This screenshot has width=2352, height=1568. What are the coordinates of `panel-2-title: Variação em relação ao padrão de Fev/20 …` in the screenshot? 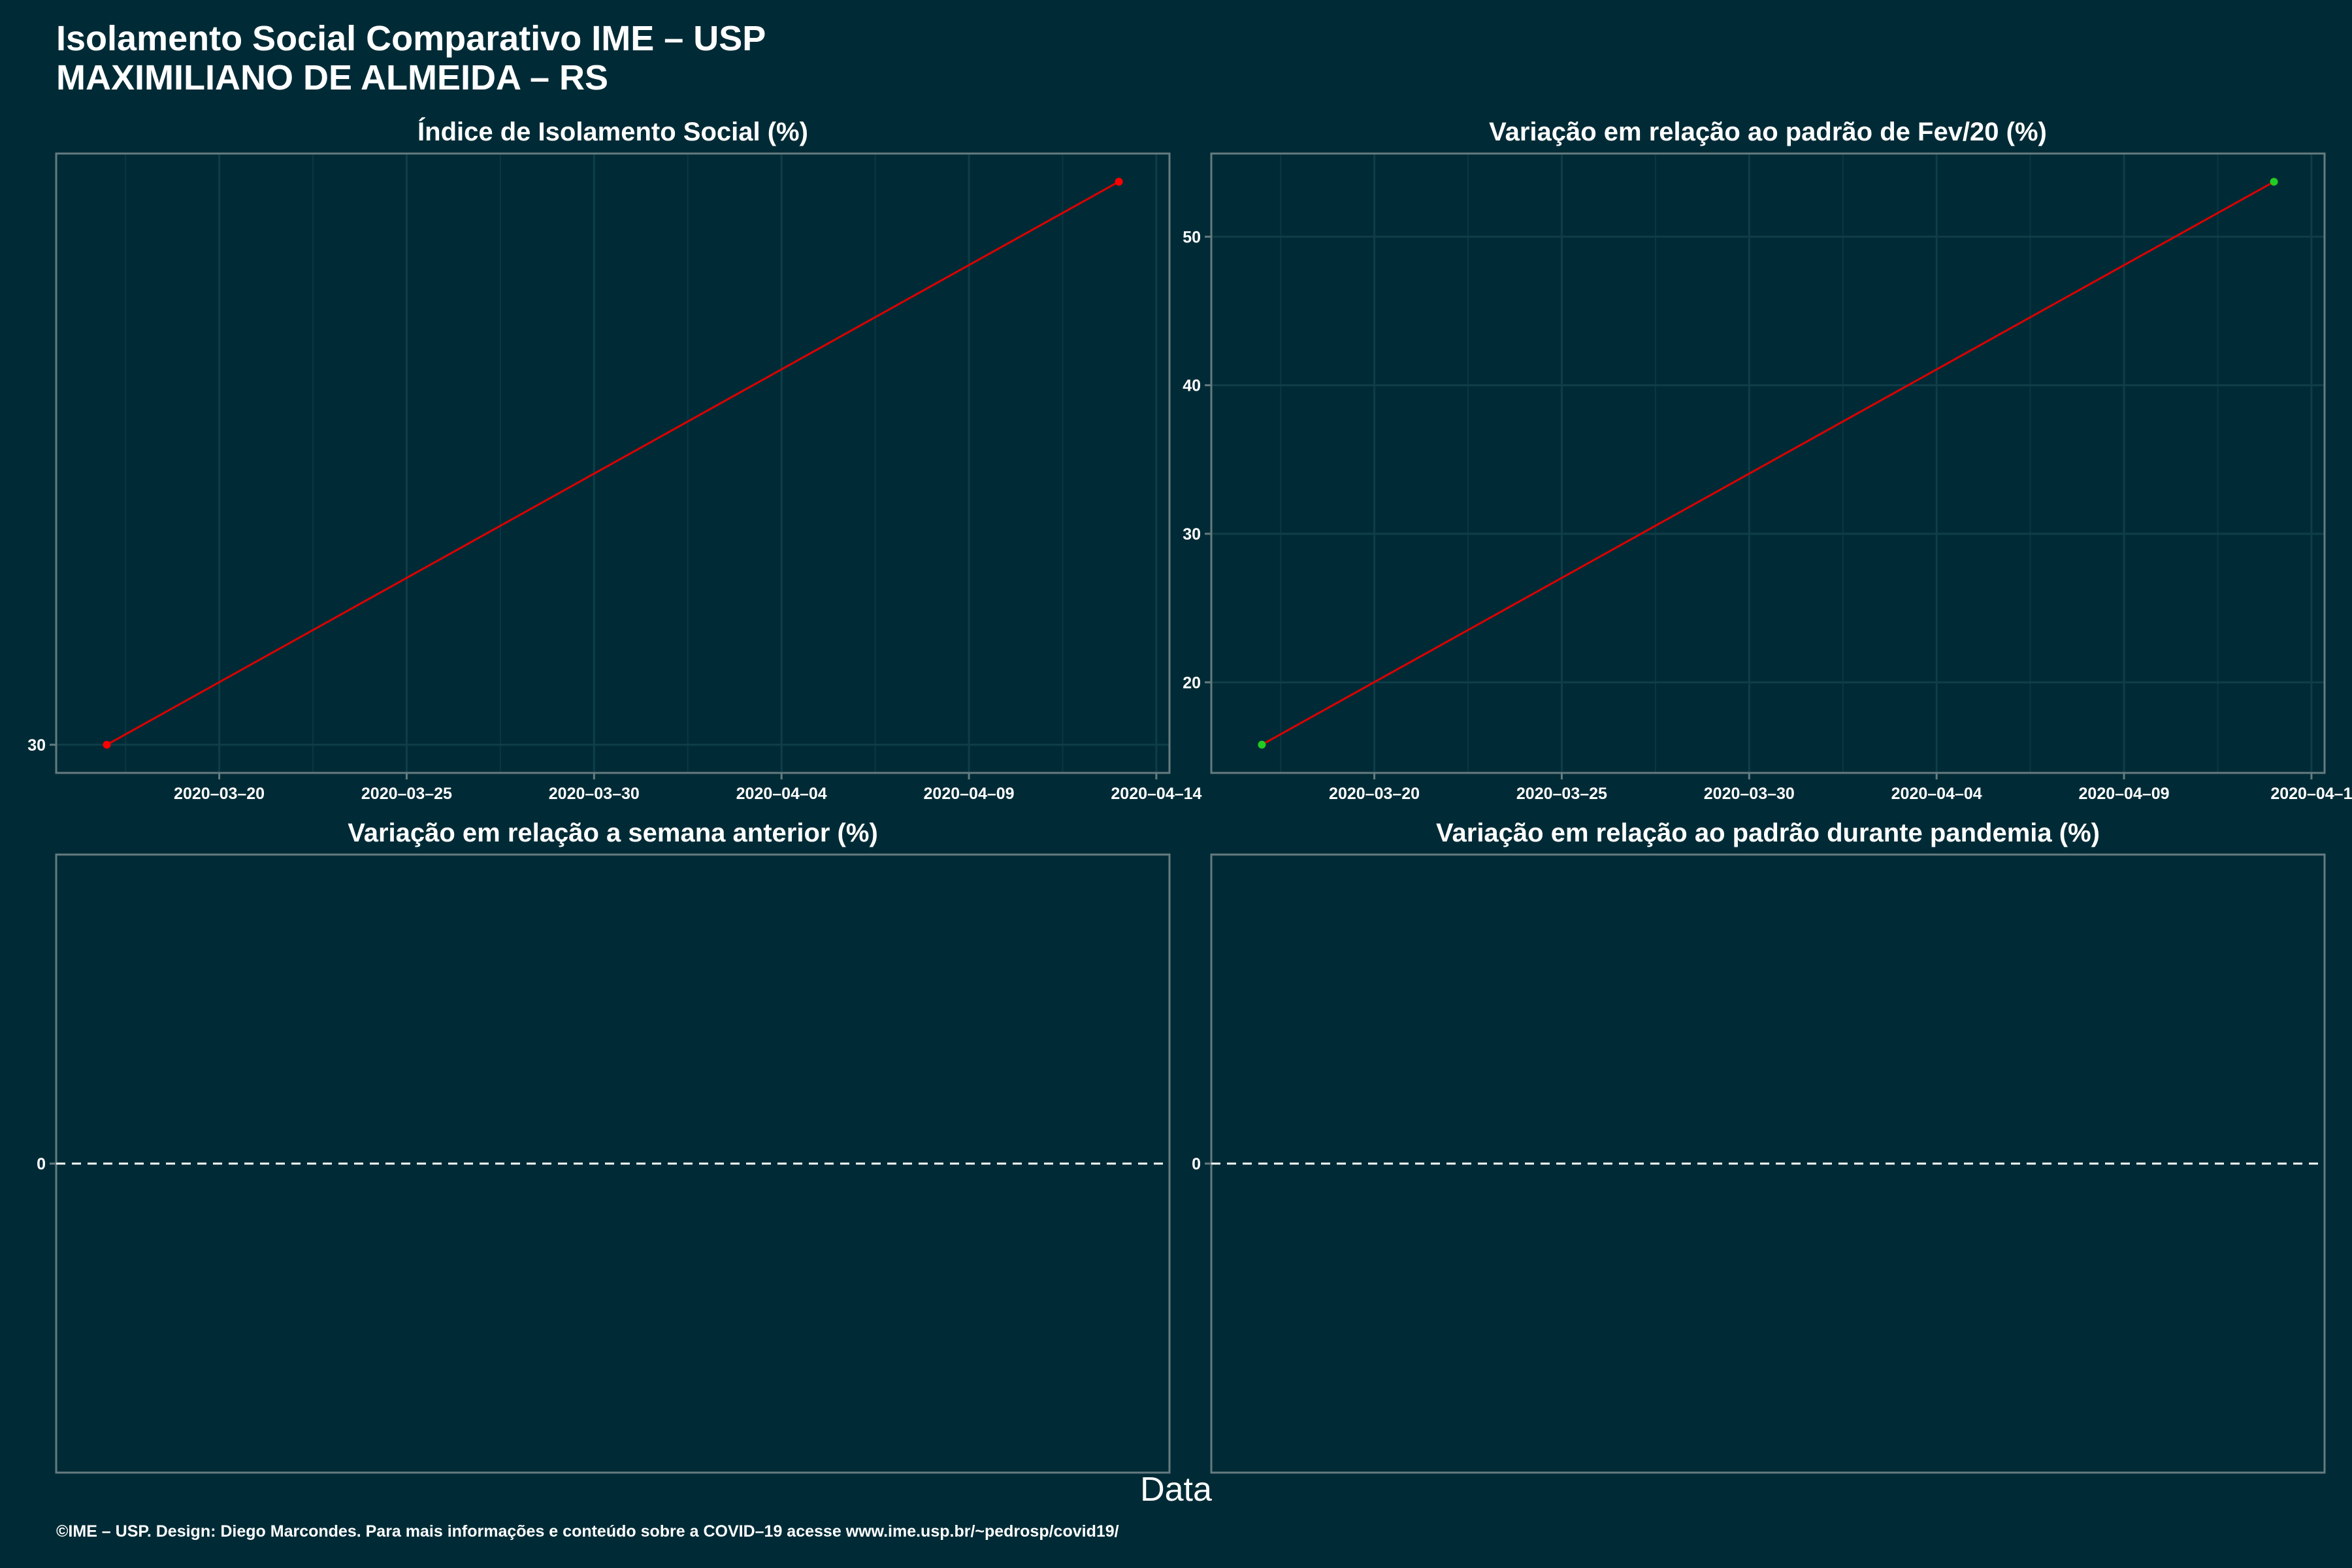 It's located at (1768, 132).